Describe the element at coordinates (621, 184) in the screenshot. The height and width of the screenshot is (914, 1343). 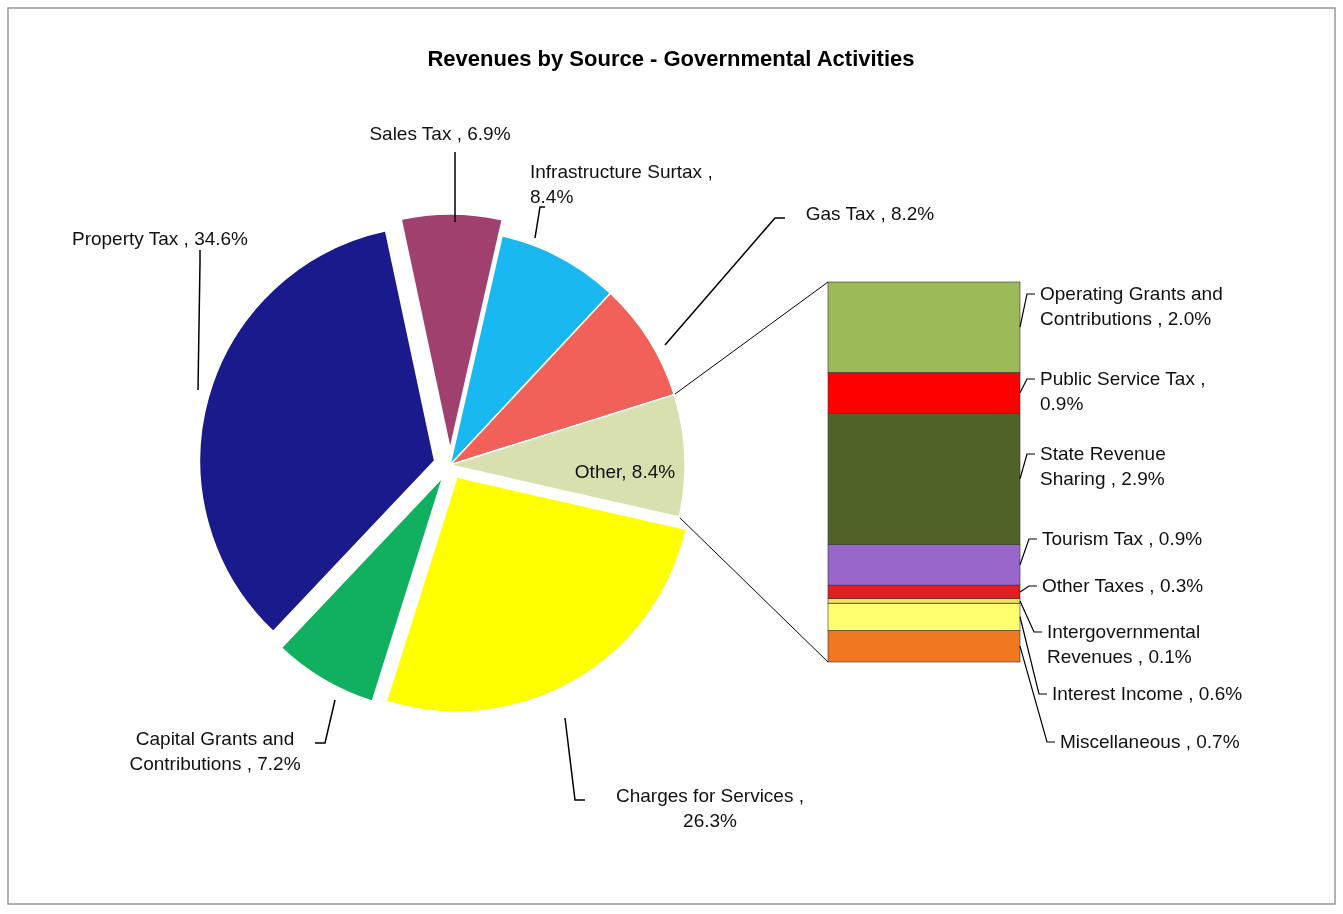
I see `slice-label: Infrastructure Surtax , 8.4%` at that location.